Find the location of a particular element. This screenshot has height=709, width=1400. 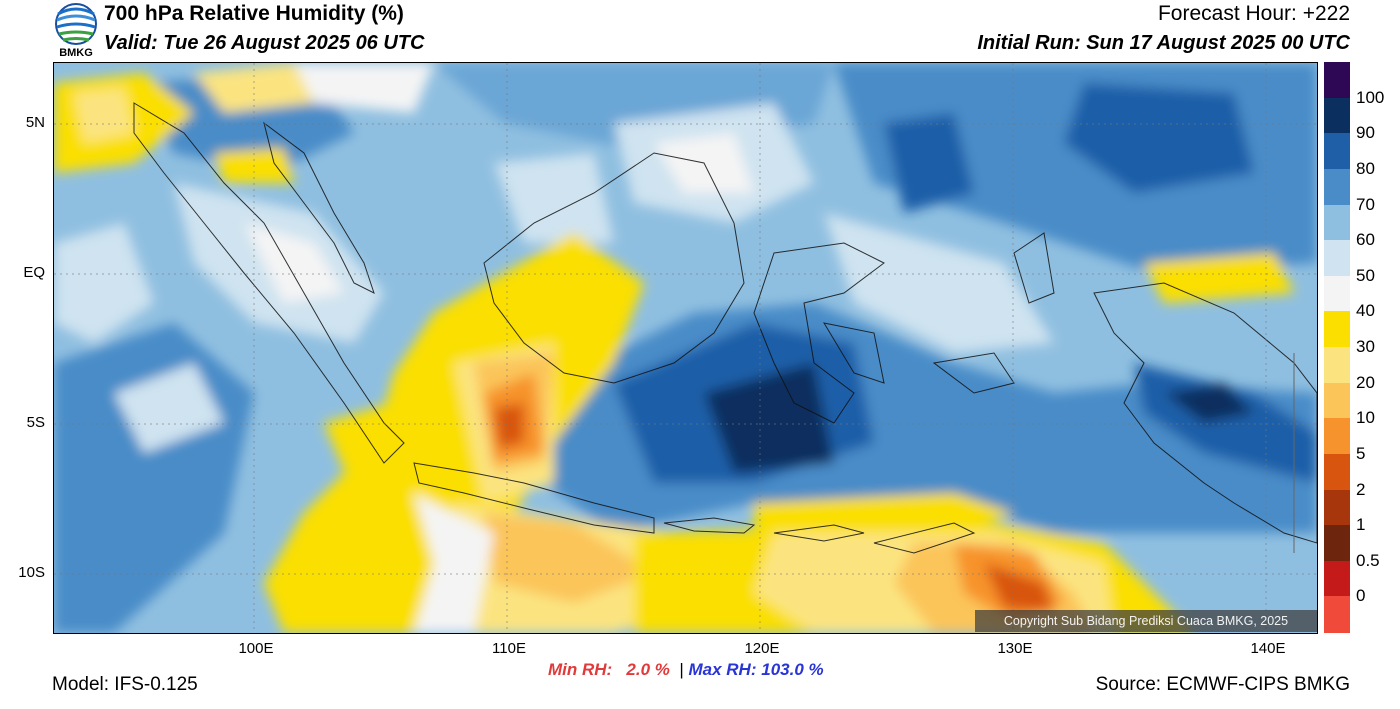

colorbar-label: 90 is located at coordinates (1365, 133).